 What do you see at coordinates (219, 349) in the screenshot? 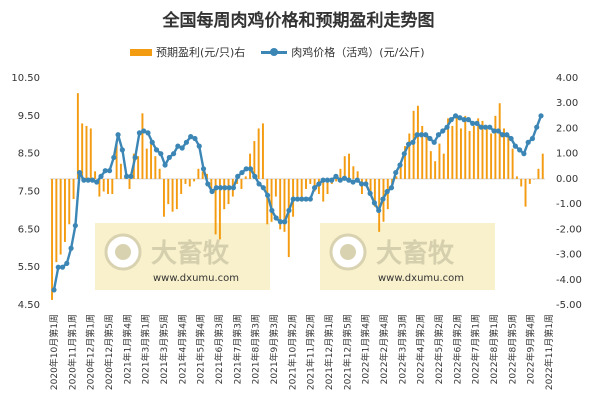
I see `x-tick-label: 2021年6月第3周` at bounding box center [219, 349].